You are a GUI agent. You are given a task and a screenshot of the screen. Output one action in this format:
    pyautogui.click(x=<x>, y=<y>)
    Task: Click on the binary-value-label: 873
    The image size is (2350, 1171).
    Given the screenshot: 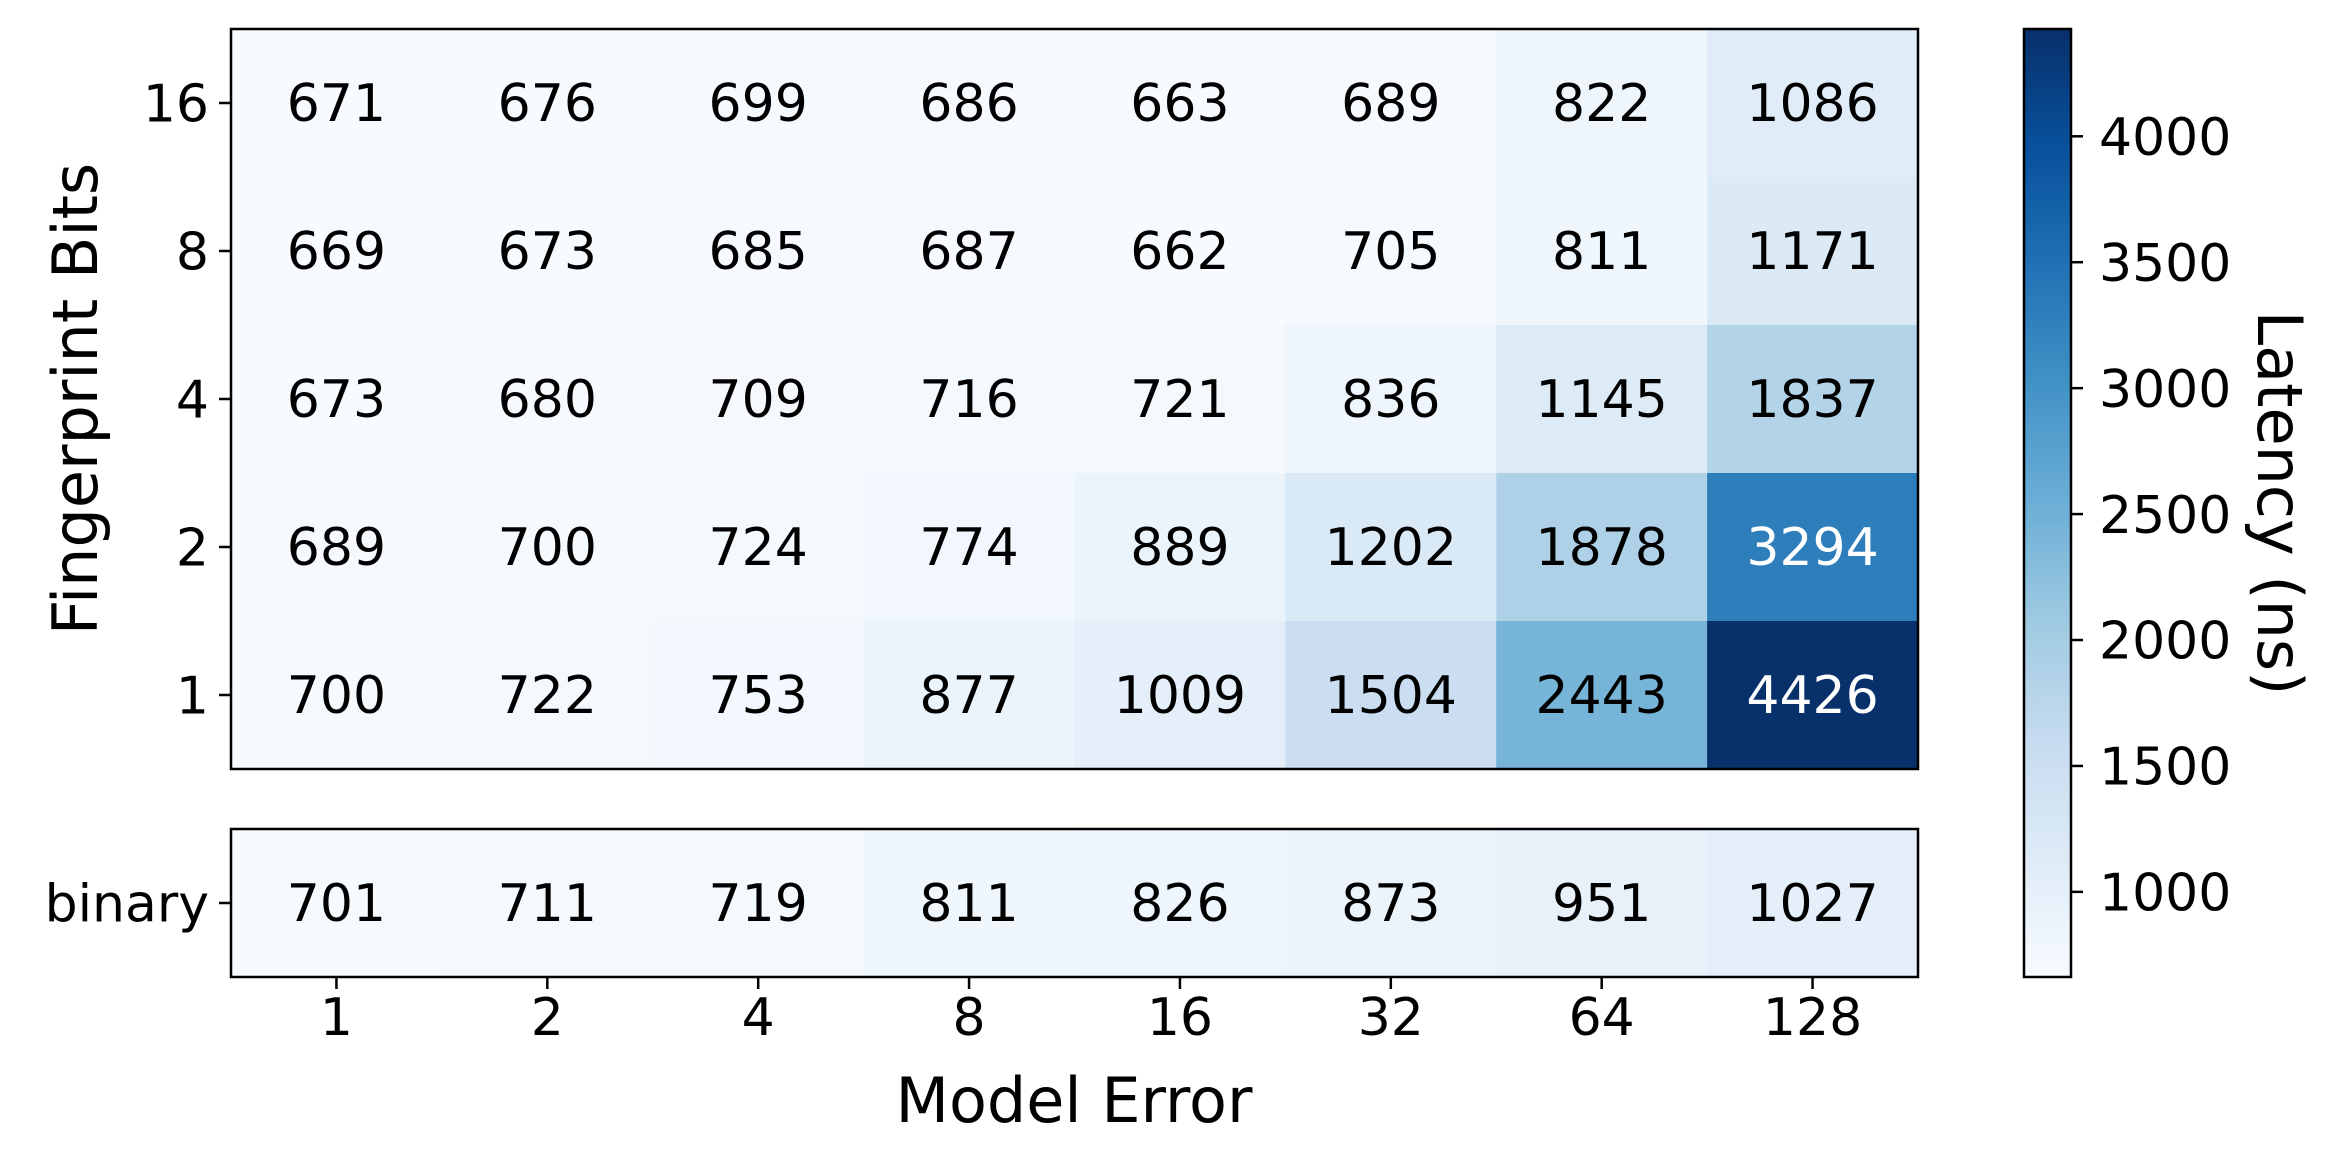 What is the action you would take?
    pyautogui.click(x=1390, y=904)
    